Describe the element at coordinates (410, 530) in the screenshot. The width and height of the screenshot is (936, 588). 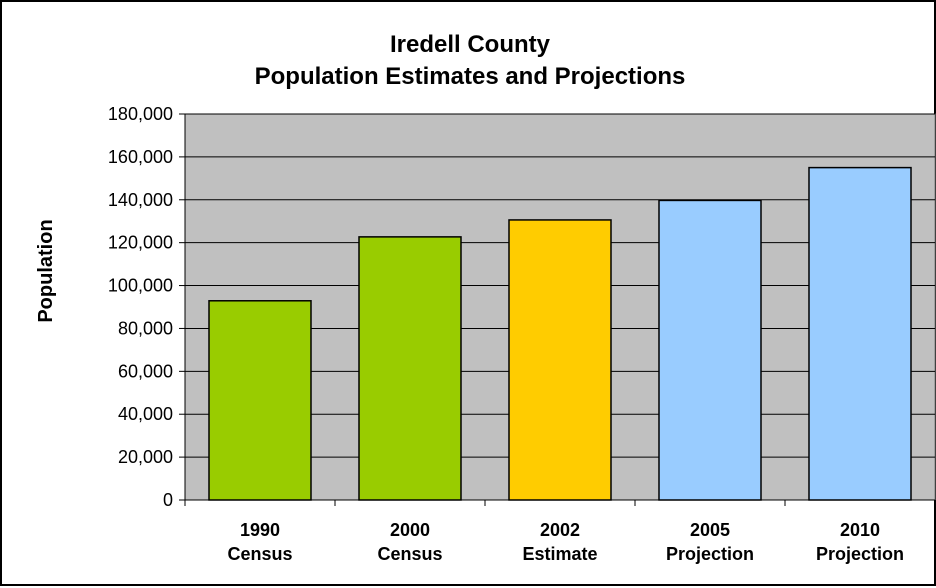
I see `x-tick-label: 2000` at that location.